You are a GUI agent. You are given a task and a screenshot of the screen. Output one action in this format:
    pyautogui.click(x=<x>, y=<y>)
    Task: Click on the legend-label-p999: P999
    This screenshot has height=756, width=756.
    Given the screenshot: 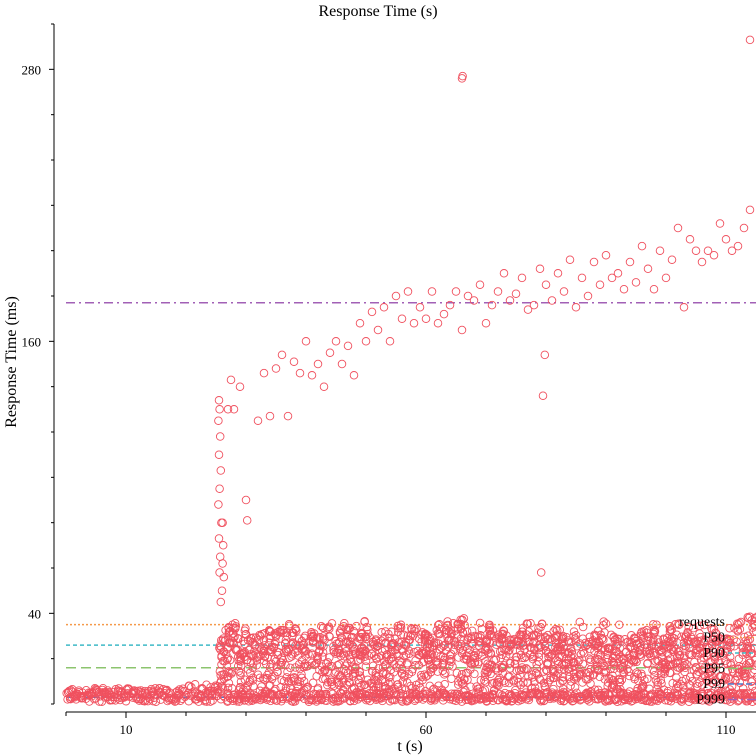 What is the action you would take?
    pyautogui.click(x=710, y=700)
    